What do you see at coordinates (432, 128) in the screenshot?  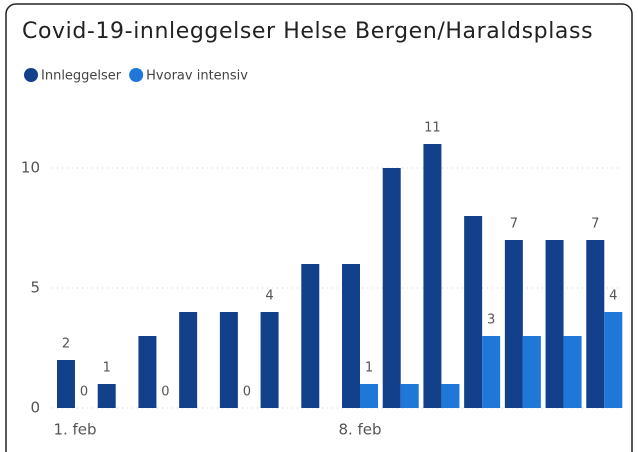 I see `data-label: 11` at bounding box center [432, 128].